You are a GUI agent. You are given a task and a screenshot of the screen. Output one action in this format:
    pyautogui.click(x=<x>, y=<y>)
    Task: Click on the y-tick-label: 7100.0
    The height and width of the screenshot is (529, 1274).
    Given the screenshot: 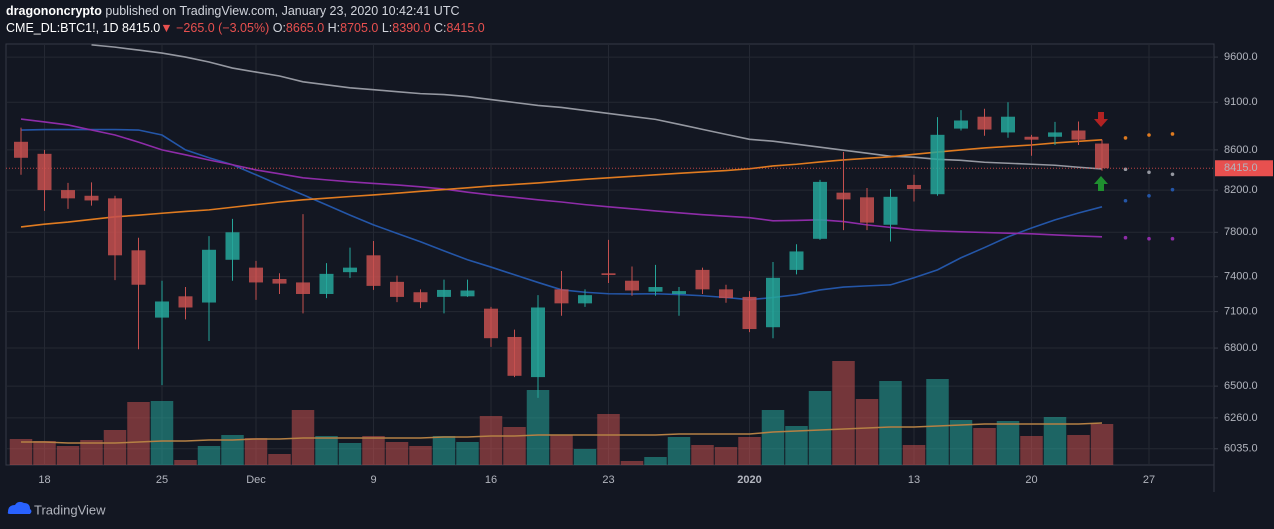 What is the action you would take?
    pyautogui.click(x=1241, y=312)
    